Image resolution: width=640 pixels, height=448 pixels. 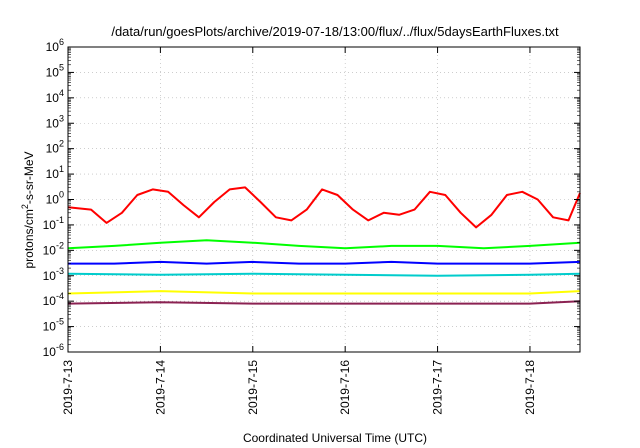 I want to click on y-tick-label: 10⁻¹, so click(x=53, y=223).